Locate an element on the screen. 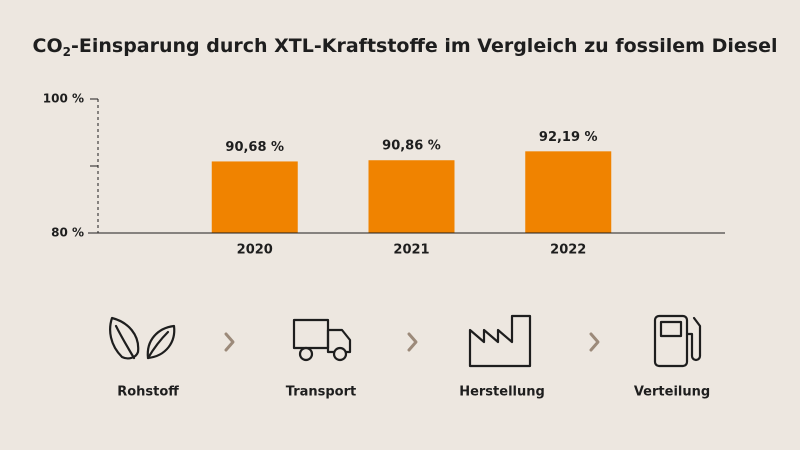 This screenshot has height=450, width=800. y-tick-label: 80 % is located at coordinates (67, 233).